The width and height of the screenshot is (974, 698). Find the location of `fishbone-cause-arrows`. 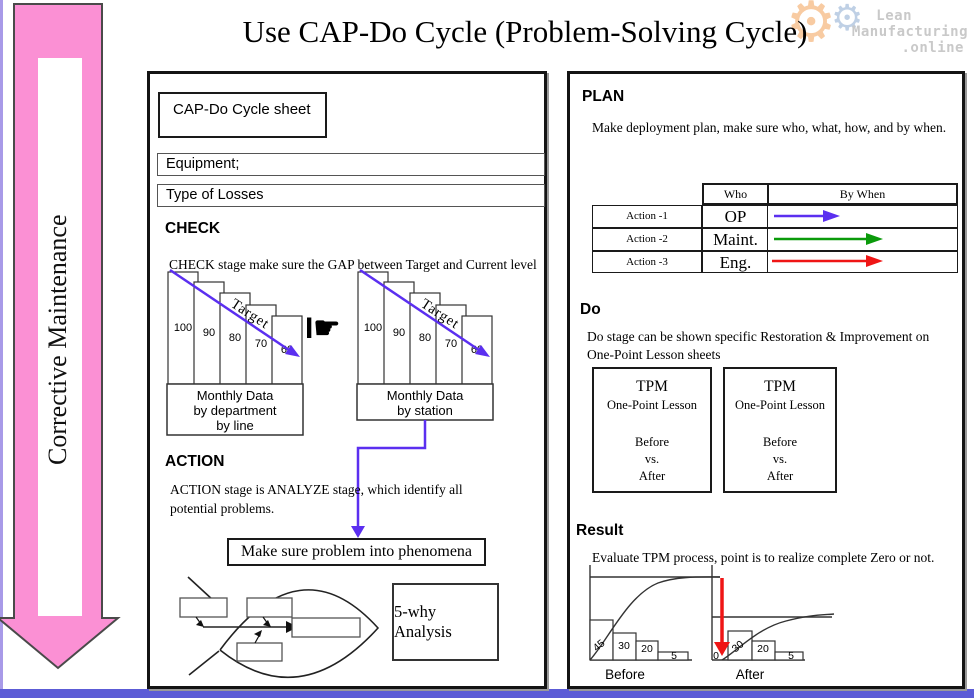

fishbone-cause-arrows is located at coordinates (232, 630).